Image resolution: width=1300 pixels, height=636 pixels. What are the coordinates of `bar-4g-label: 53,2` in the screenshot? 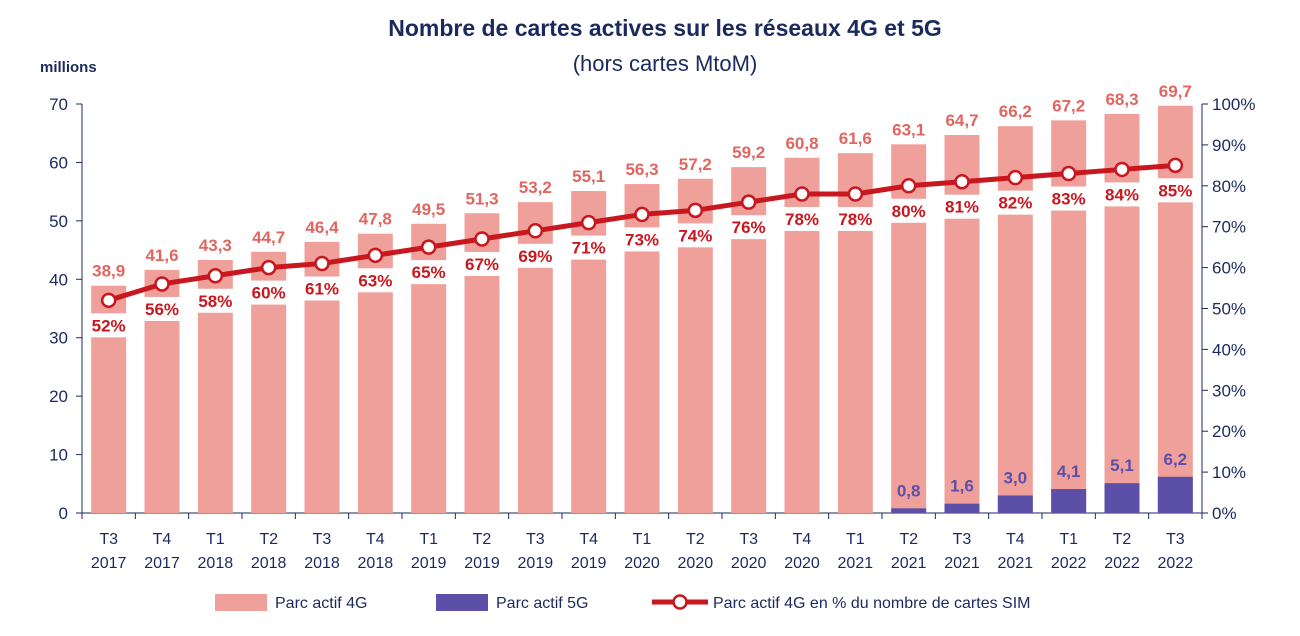 It's located at (535, 187).